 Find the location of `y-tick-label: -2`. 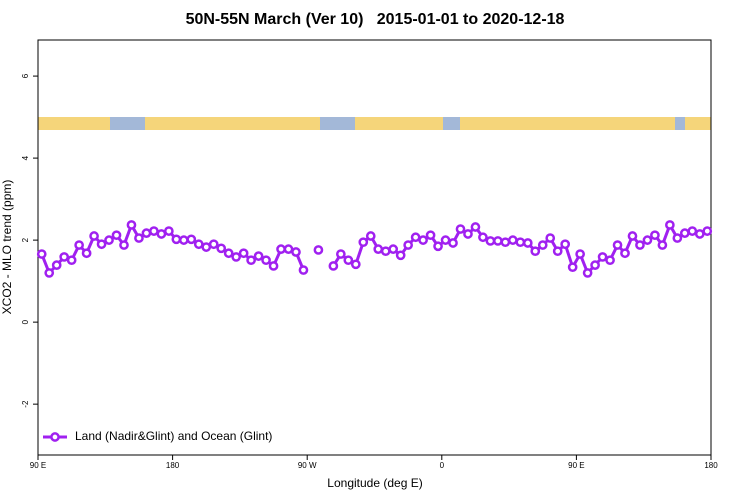

y-tick-label: -2 is located at coordinates (25, 404).